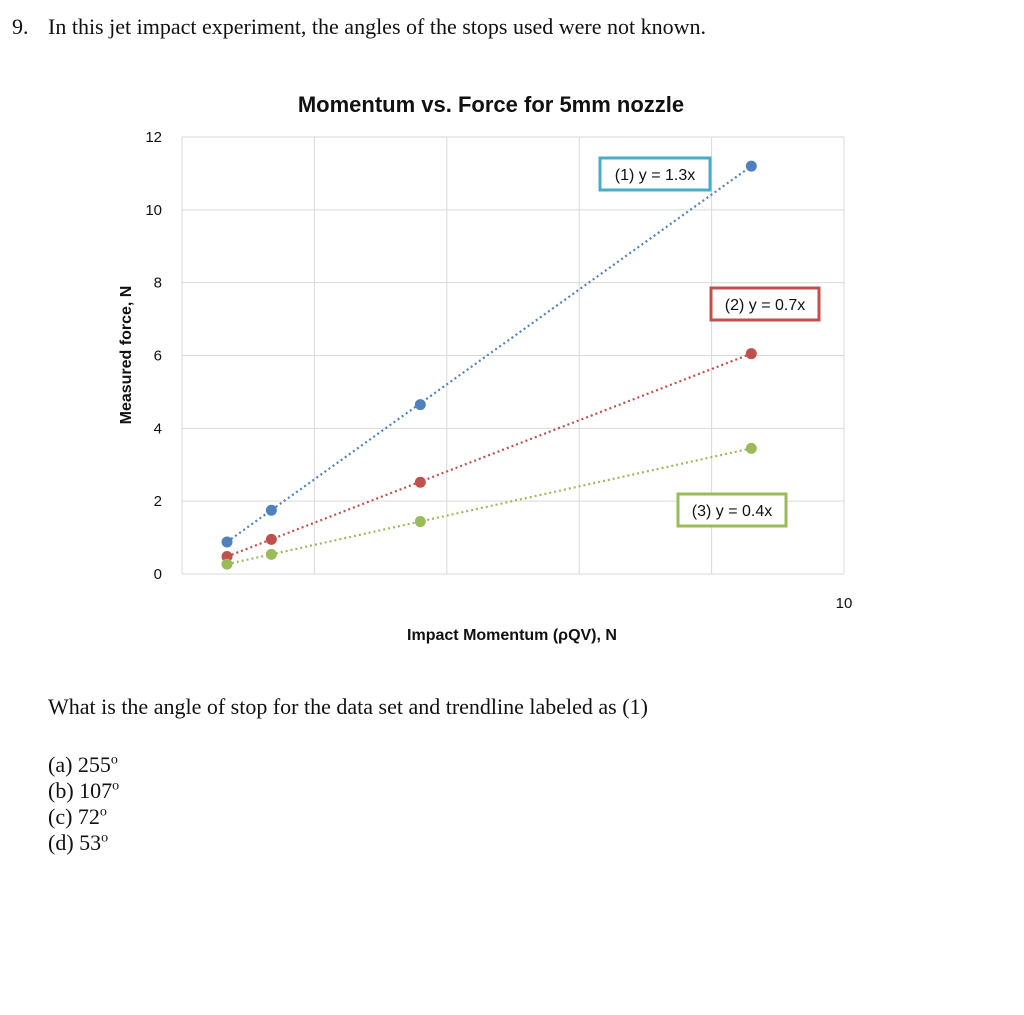 This screenshot has width=1024, height=1015. Describe the element at coordinates (158, 501) in the screenshot. I see `y-tick-label: 2` at that location.